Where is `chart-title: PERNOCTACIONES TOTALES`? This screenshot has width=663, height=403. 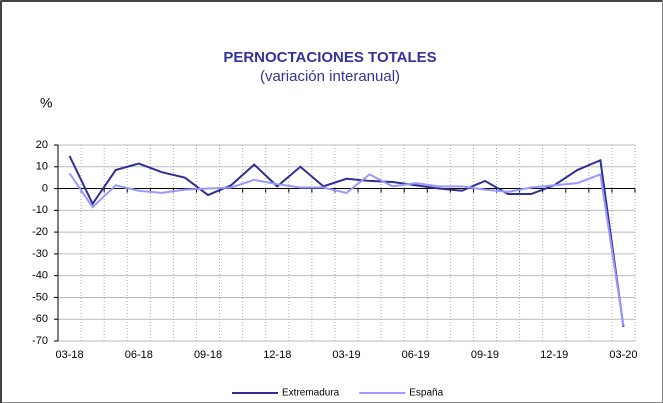
chart-title: PERNOCTACIONES TOTALES is located at coordinates (329, 57).